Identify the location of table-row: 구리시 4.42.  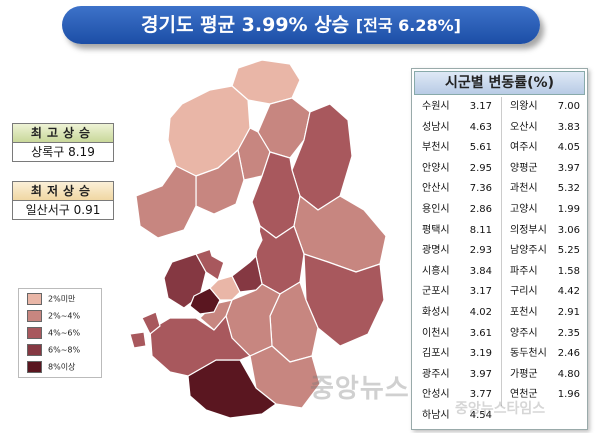
(544, 292).